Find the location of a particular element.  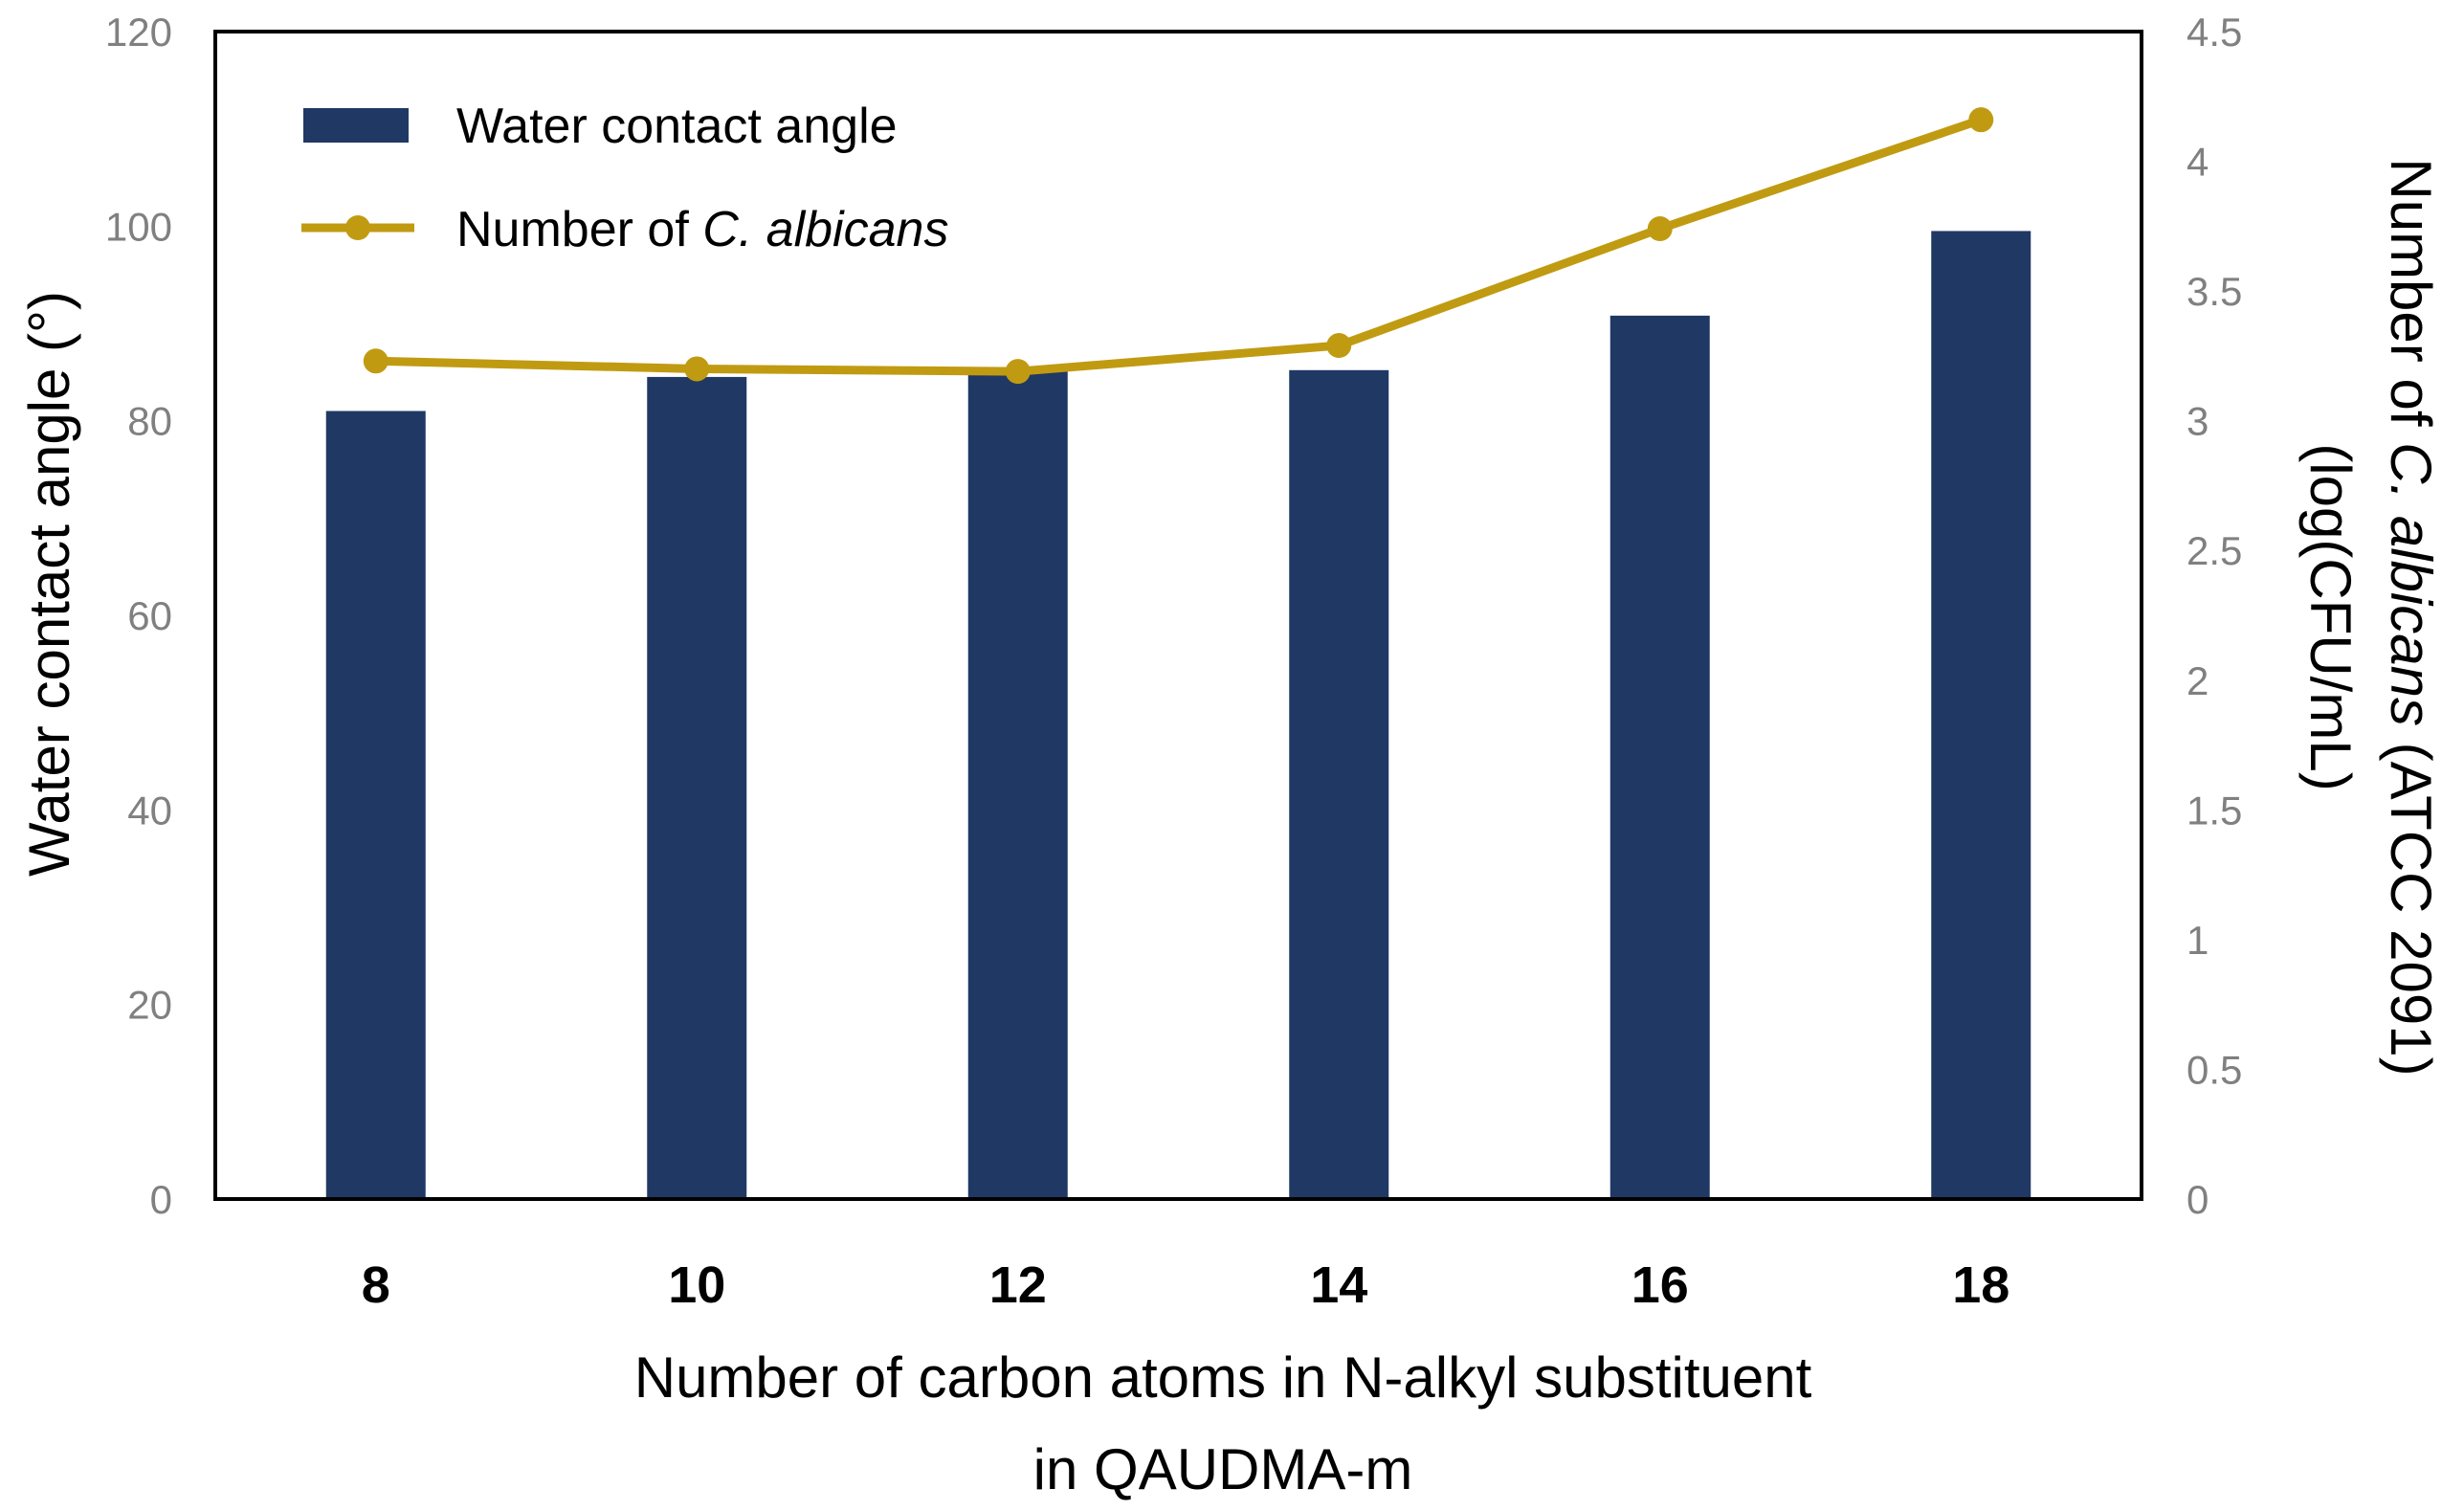

x-tick-label: 10 is located at coordinates (697, 1285).